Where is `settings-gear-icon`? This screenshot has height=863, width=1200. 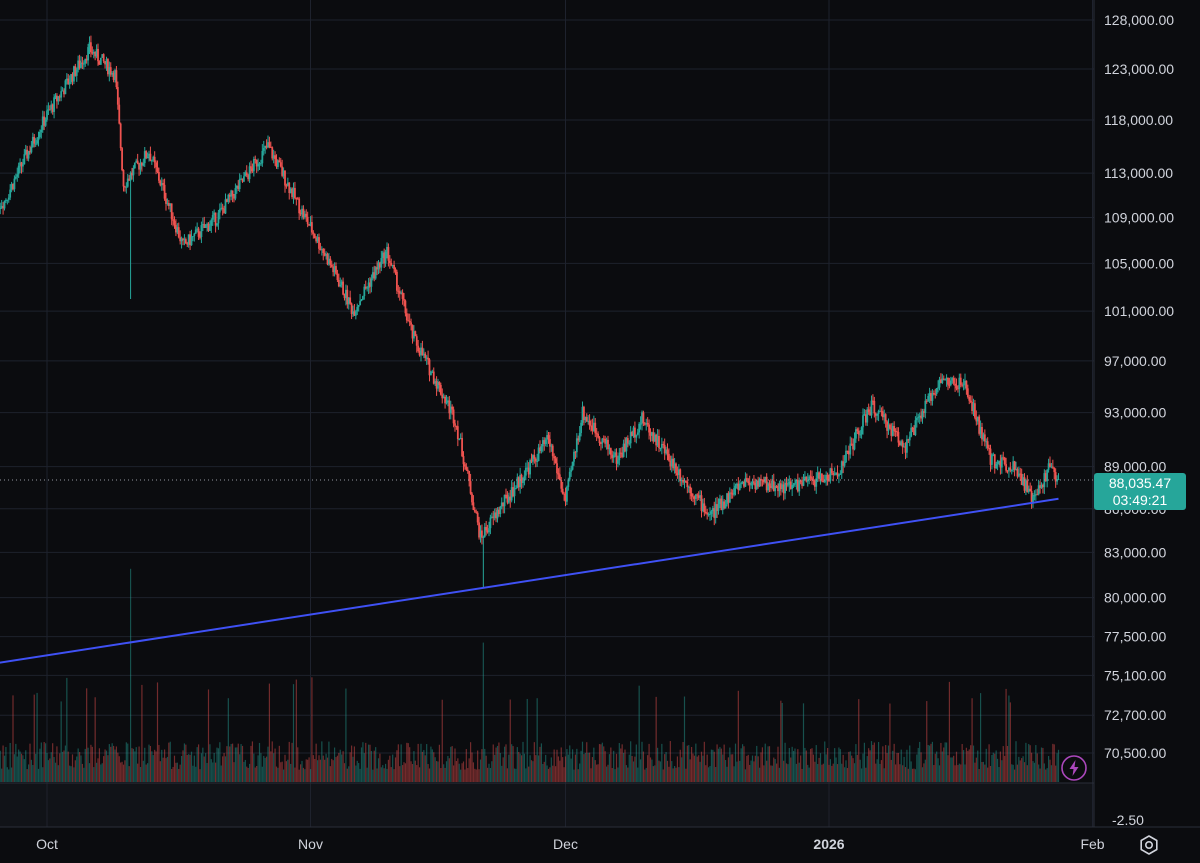
settings-gear-icon is located at coordinates (1149, 845).